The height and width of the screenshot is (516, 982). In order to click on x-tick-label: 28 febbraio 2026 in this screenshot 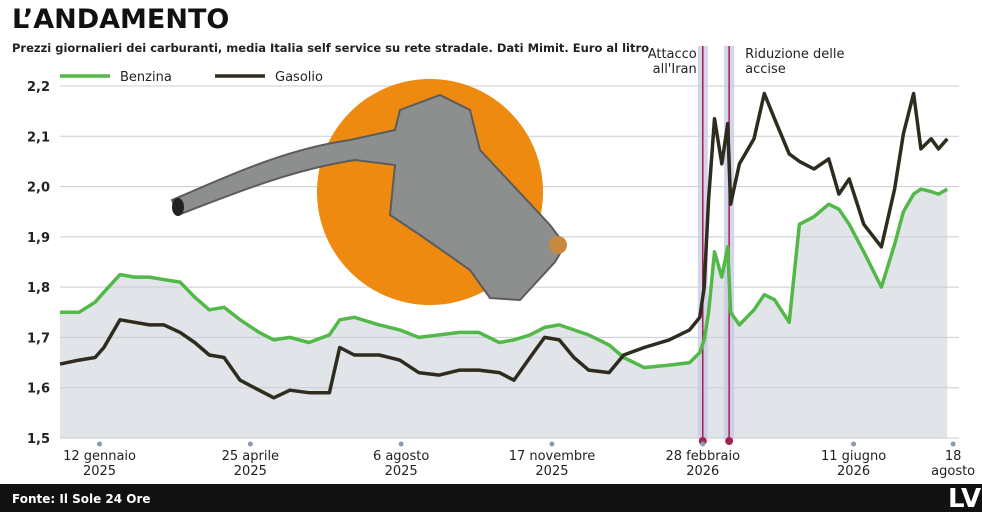, I will do `click(702, 464)`.